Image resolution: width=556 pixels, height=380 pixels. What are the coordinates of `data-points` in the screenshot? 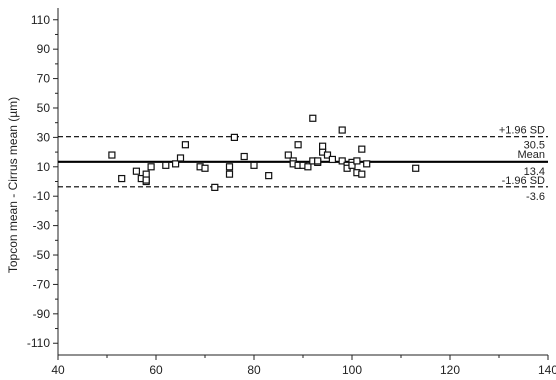 It's located at (264, 152).